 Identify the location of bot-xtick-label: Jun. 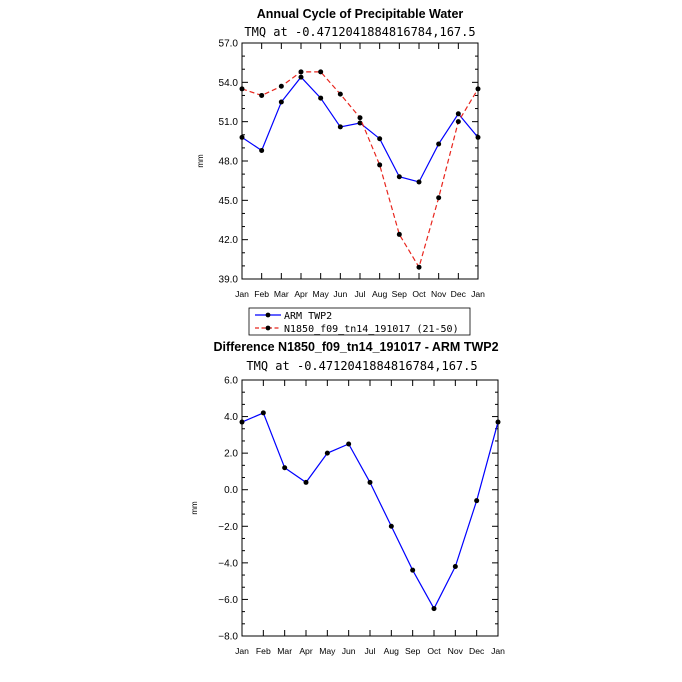
(349, 651).